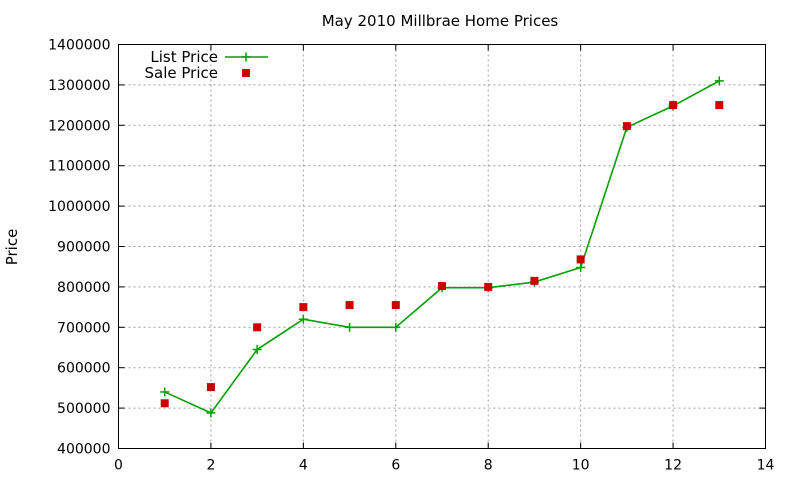 The height and width of the screenshot is (480, 800). I want to click on x-tick-label: 12, so click(673, 466).